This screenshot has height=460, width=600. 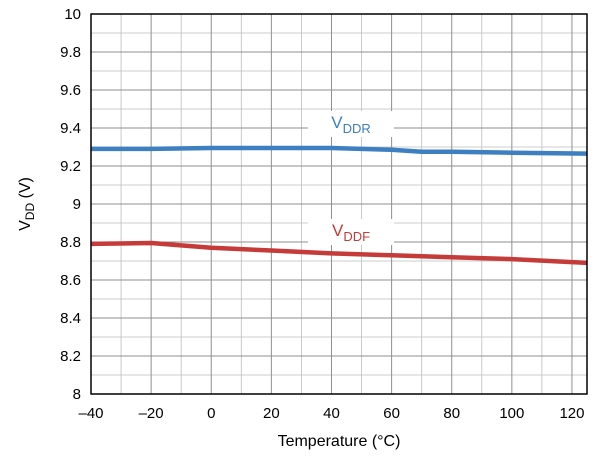 What do you see at coordinates (339, 253) in the screenshot?
I see `series-line-ddf` at bounding box center [339, 253].